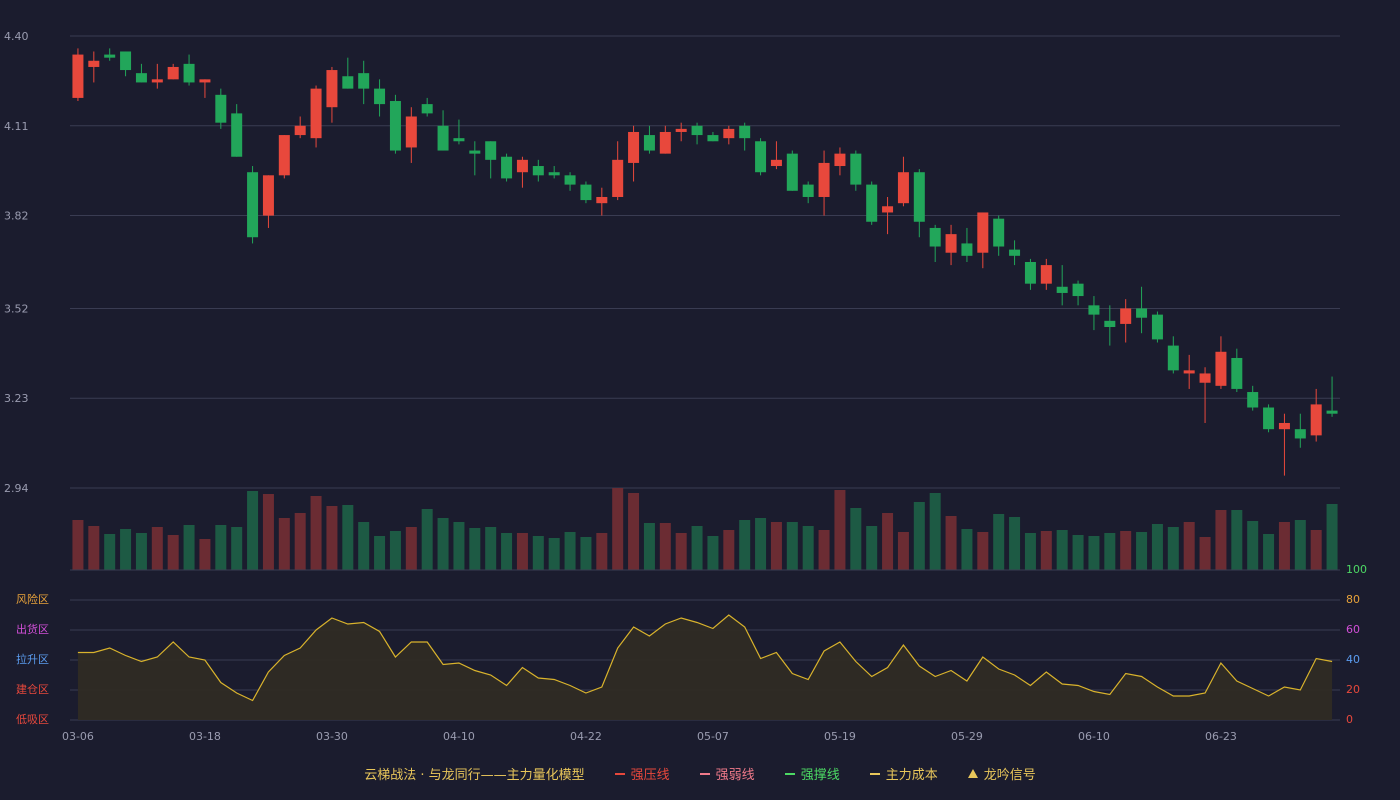 This screenshot has width=1400, height=800. What do you see at coordinates (32, 599) in the screenshot?
I see `zone-label: 风险区` at bounding box center [32, 599].